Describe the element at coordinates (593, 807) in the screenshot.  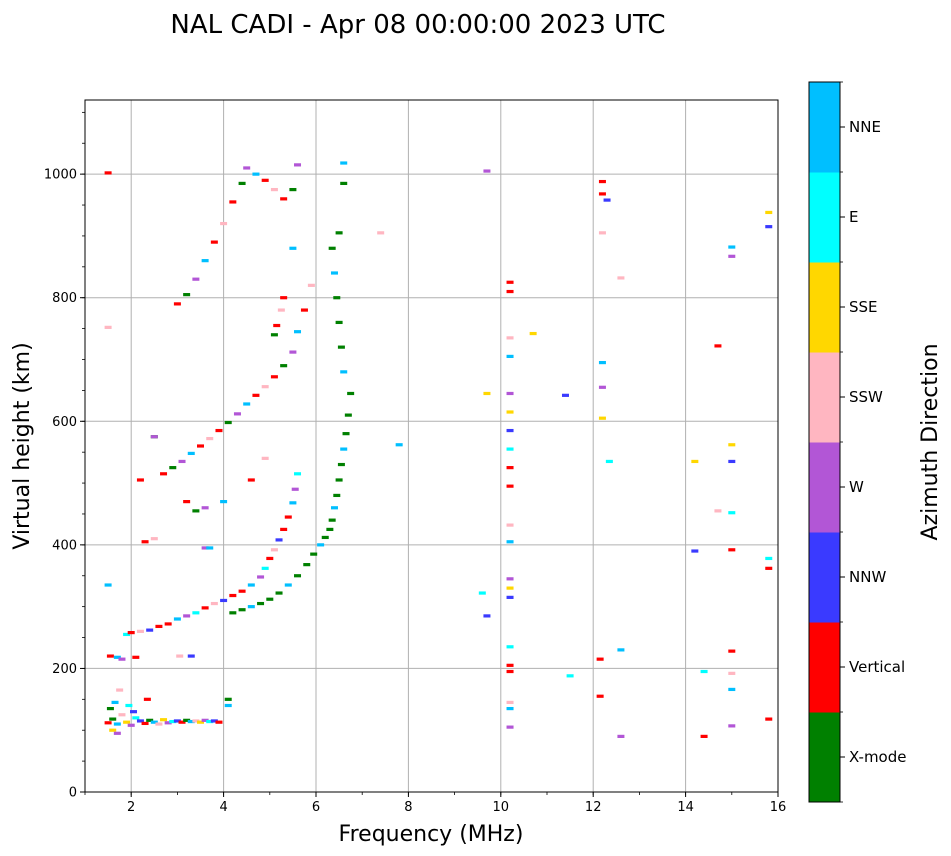
I see `x-tick-label: 12` at that location.